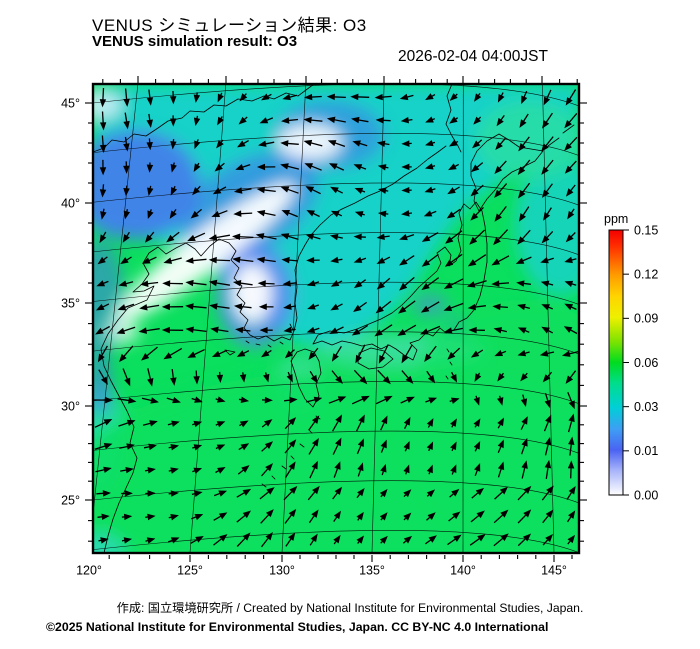 Image resolution: width=700 pixels, height=649 pixels. What do you see at coordinates (165, 395) in the screenshot?
I see `coast-china` at bounding box center [165, 395].